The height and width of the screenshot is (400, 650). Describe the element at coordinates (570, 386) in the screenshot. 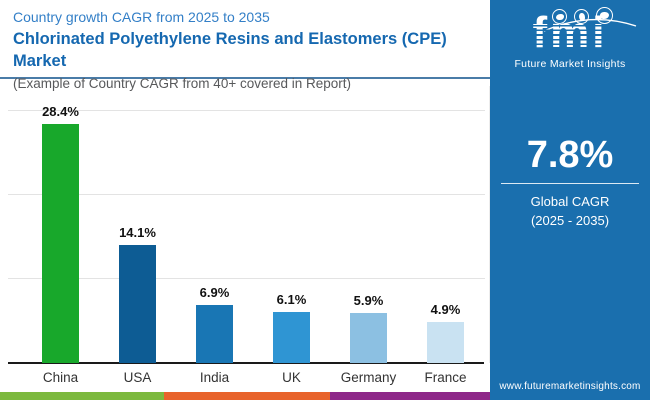

I see `website-link: www.futuremarketinsights.com` at that location.